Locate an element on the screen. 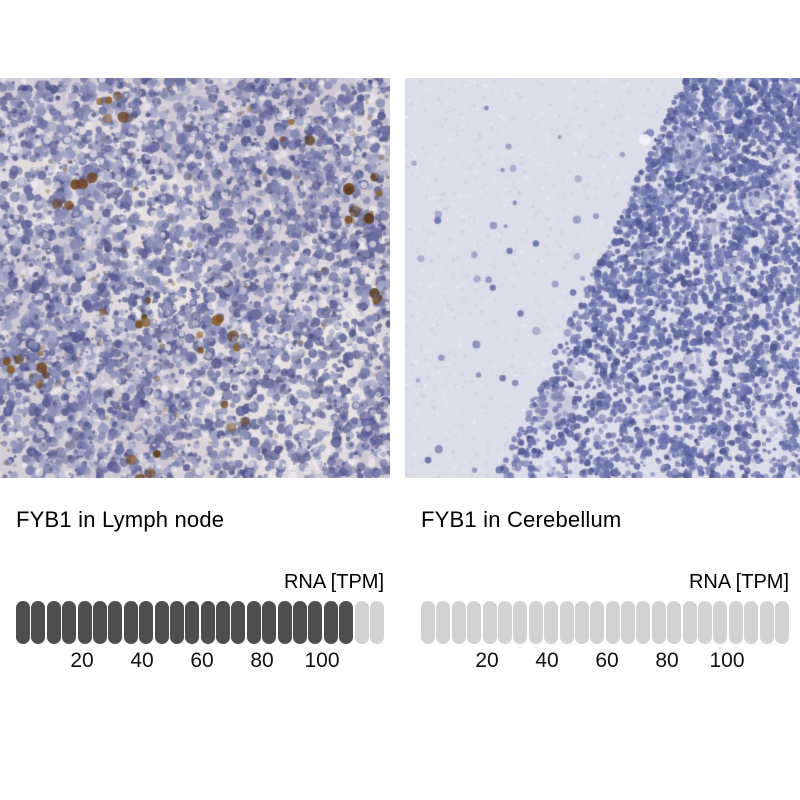 The height and width of the screenshot is (800, 800). panel-caption-cerebellum: FYB1 in Cerebellum is located at coordinates (521, 519).